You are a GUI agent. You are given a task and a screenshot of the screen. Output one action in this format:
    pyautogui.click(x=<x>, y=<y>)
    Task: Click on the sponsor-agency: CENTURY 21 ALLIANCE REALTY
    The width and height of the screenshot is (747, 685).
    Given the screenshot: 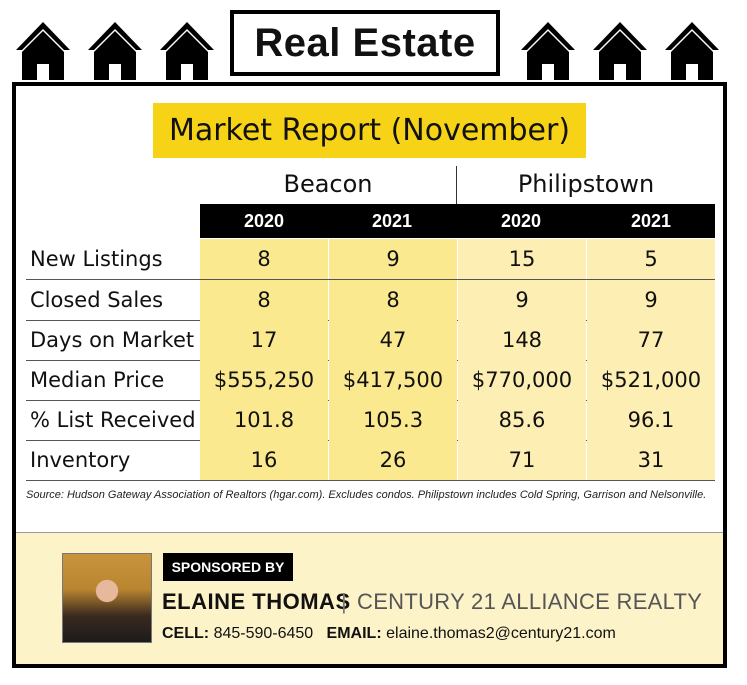 What is the action you would take?
    pyautogui.click(x=530, y=601)
    